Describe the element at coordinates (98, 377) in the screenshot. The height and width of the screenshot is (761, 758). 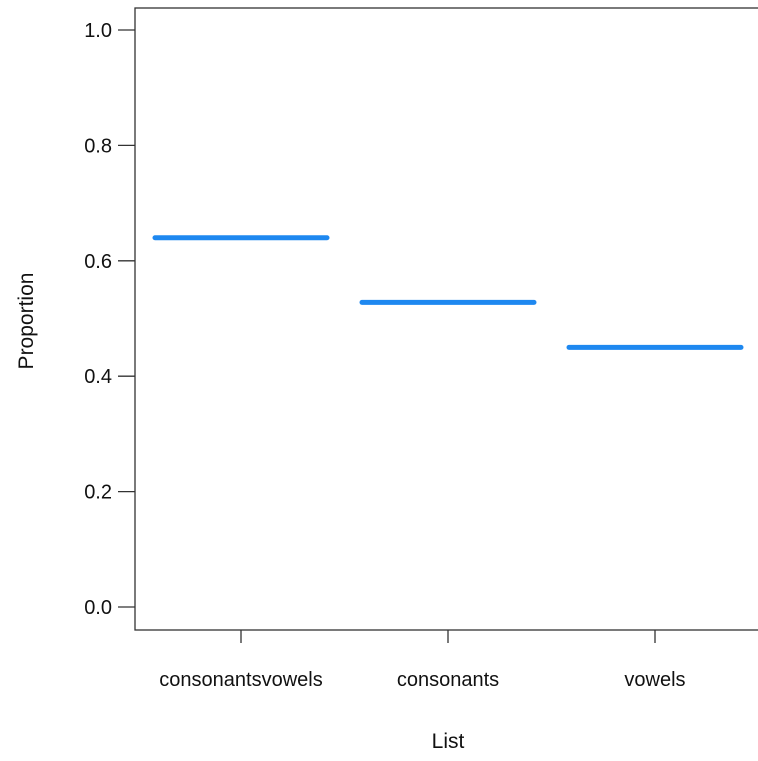
I see `y-tick-label: 0.4` at that location.